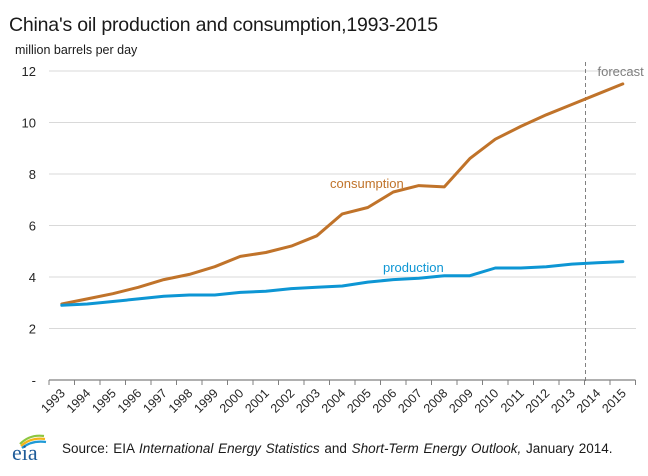 The width and height of the screenshot is (648, 476). Describe the element at coordinates (283, 401) in the screenshot. I see `x-tick-label-2002: 2002` at that location.